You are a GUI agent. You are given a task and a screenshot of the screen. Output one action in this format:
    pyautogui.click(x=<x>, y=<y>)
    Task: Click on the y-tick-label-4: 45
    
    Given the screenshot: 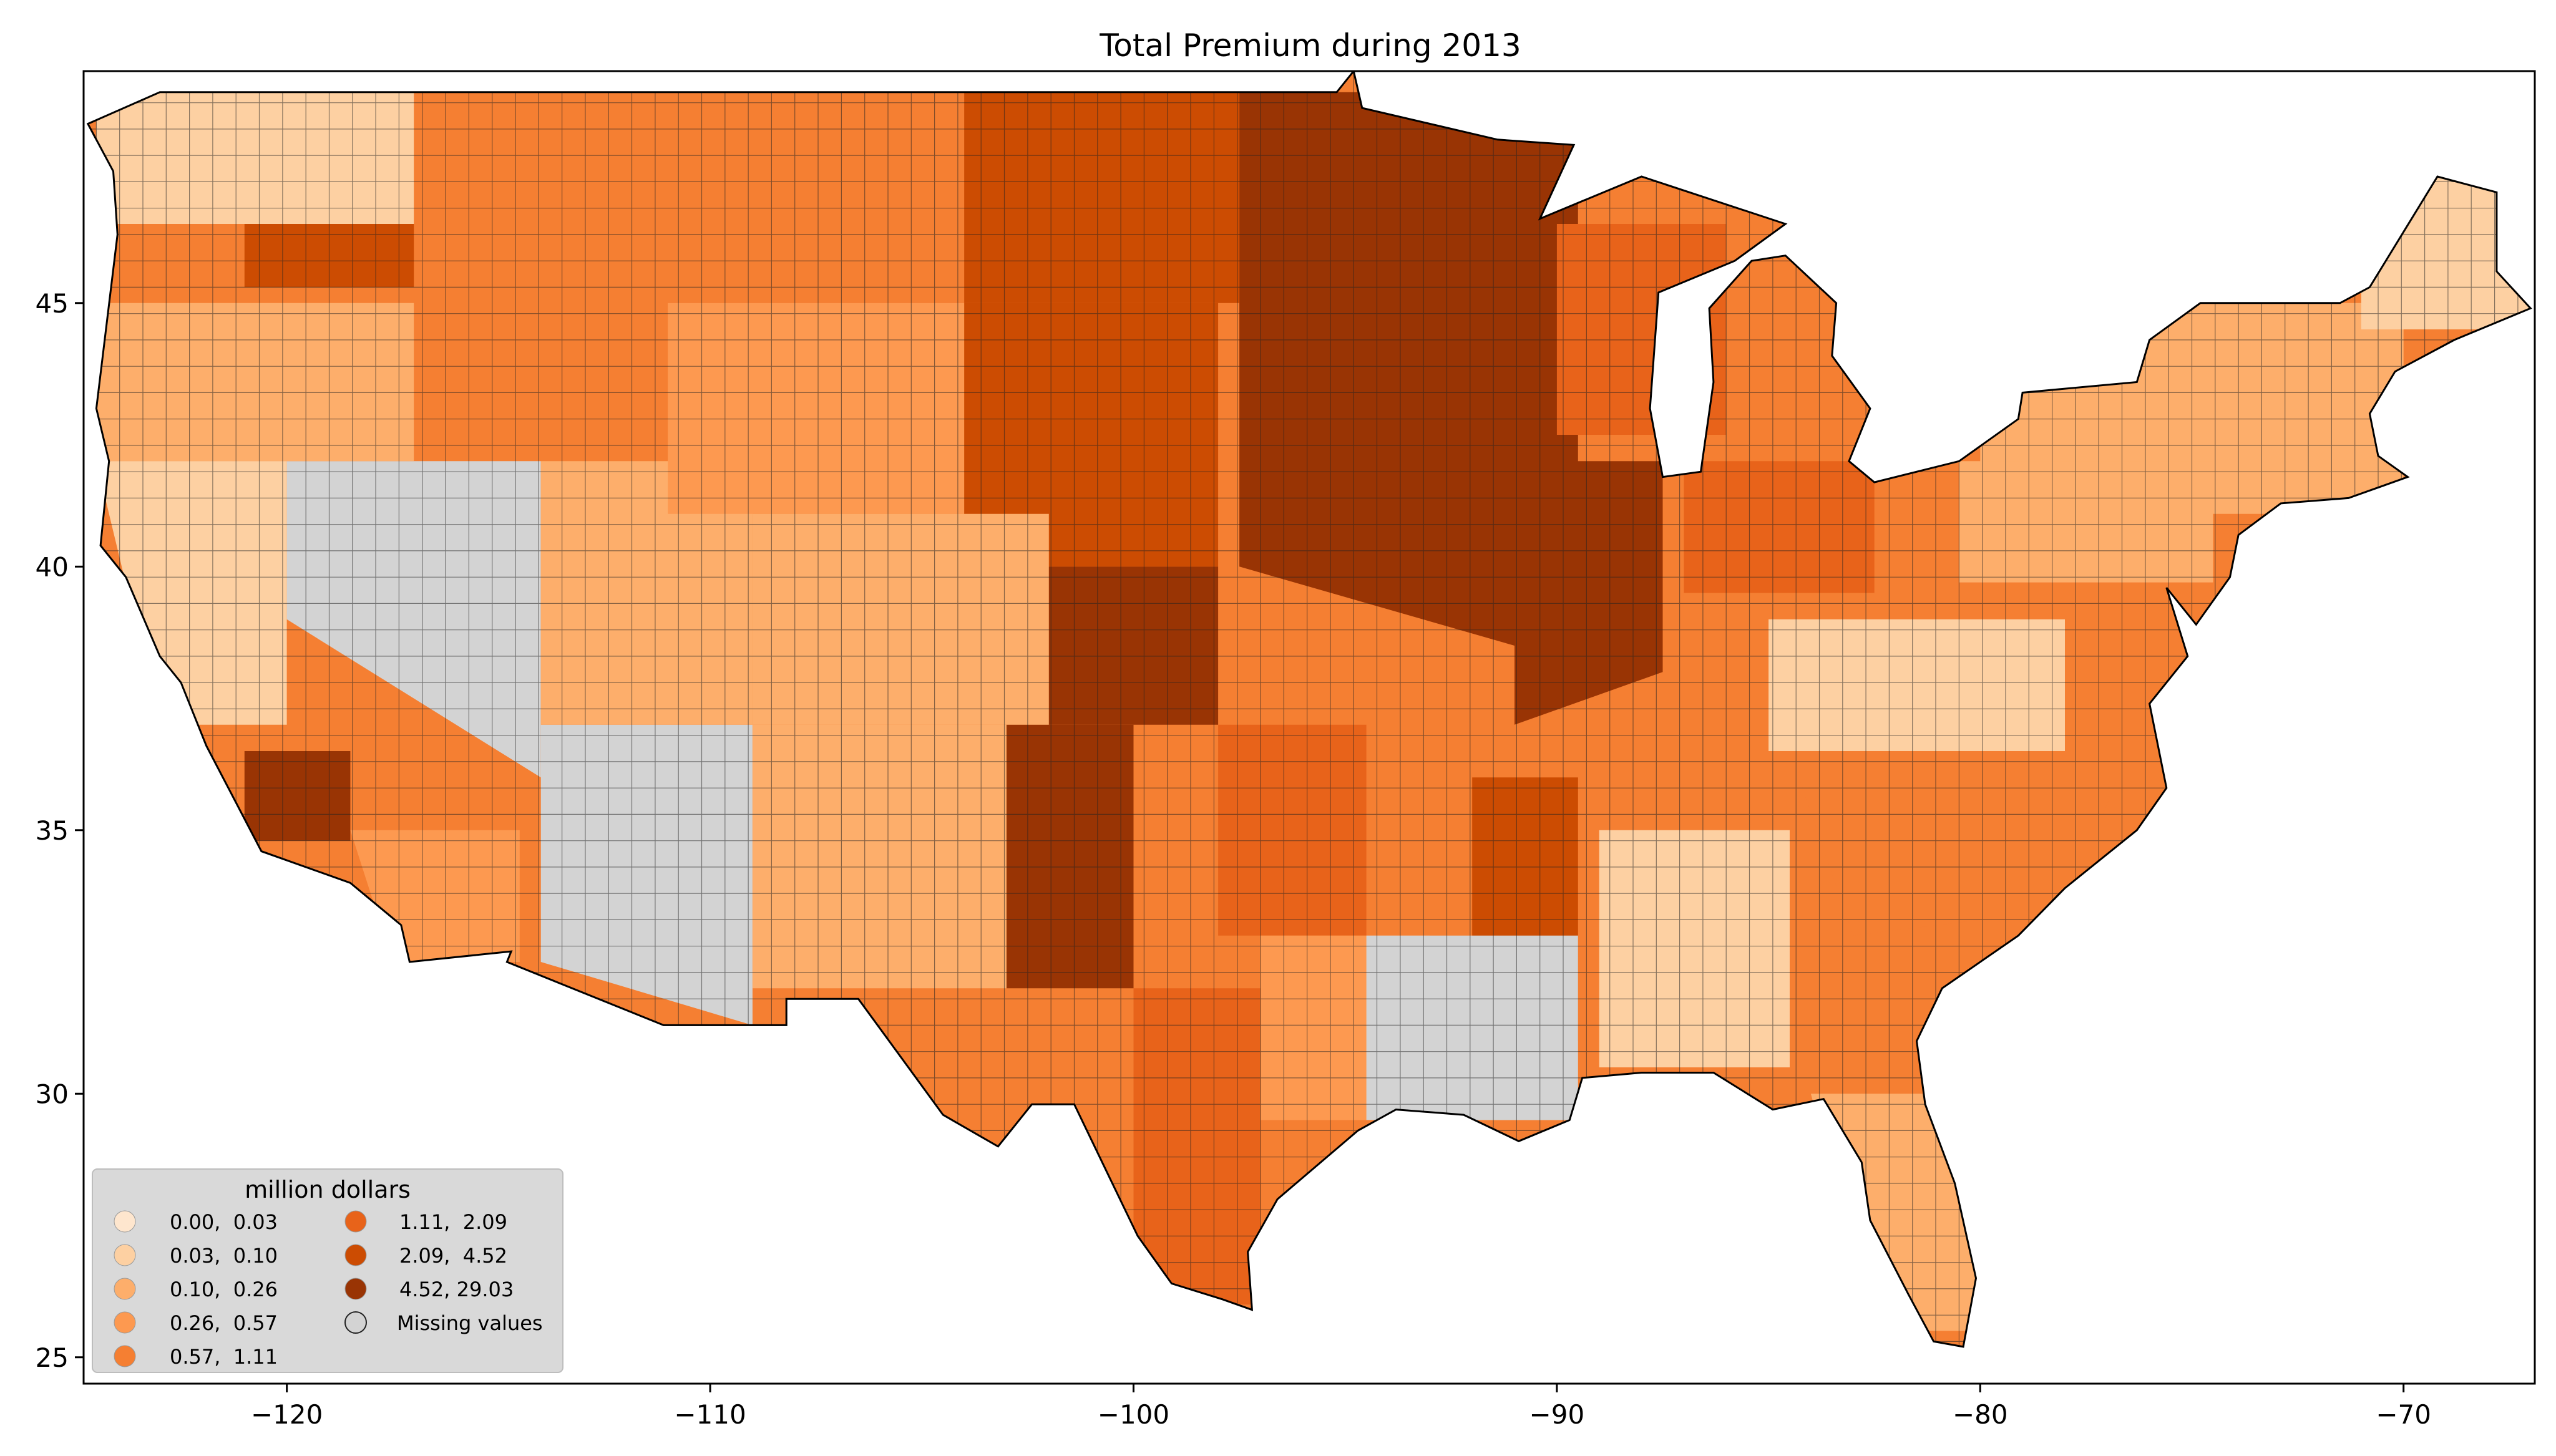 What is the action you would take?
    pyautogui.click(x=53, y=304)
    